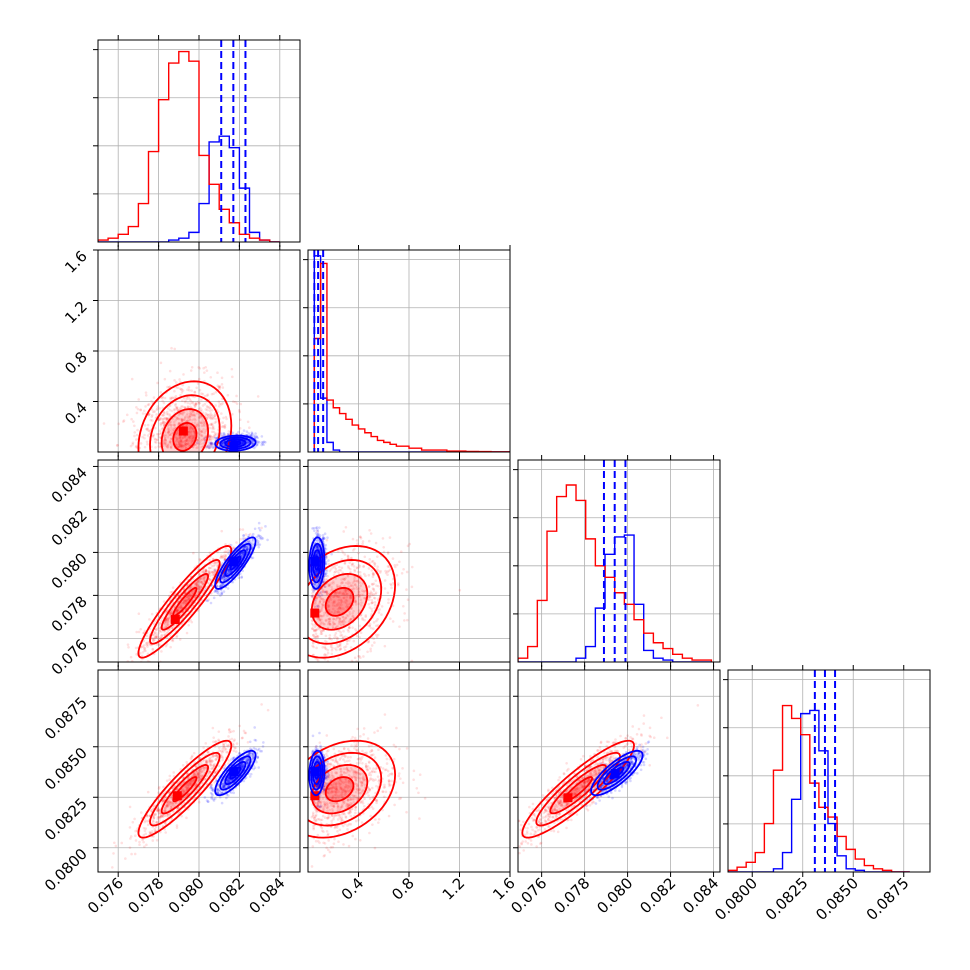 Image resolution: width=970 pixels, height=970 pixels. Describe the element at coordinates (235, 563) in the screenshot. I see `contour-line` at that location.